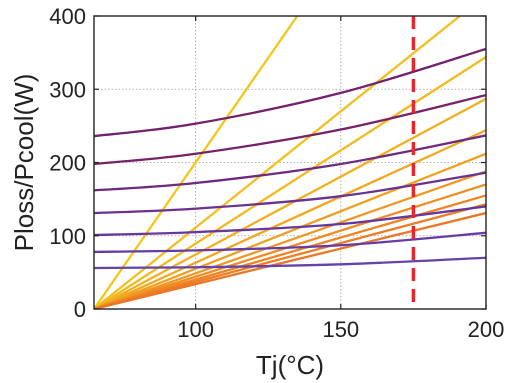 This screenshot has height=383, width=516. Describe the element at coordinates (67, 16) in the screenshot. I see `y-tick-label: 400` at that location.